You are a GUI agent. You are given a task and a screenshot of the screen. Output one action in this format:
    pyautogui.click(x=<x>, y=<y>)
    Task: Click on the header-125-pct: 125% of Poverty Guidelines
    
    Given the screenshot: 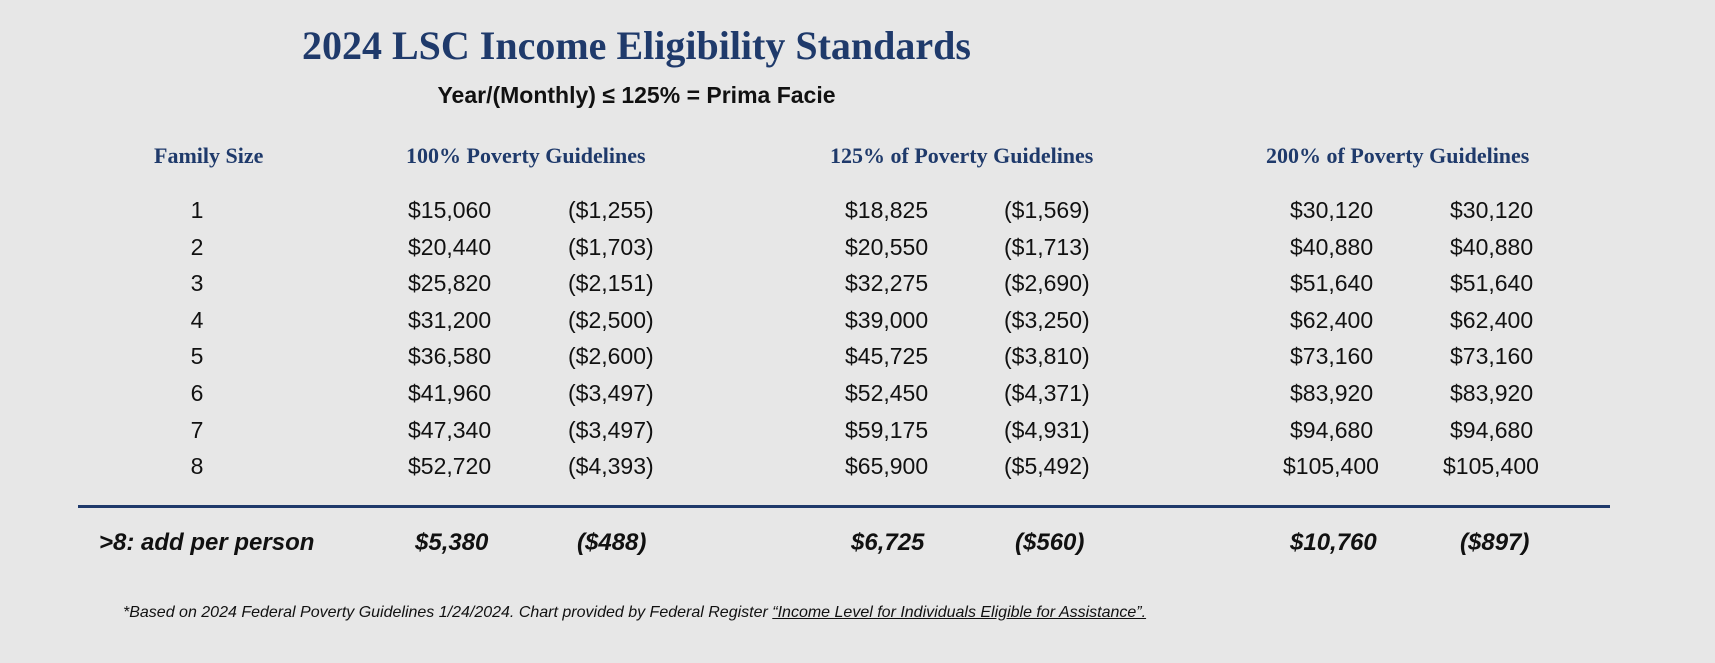 What is the action you would take?
    pyautogui.click(x=962, y=155)
    